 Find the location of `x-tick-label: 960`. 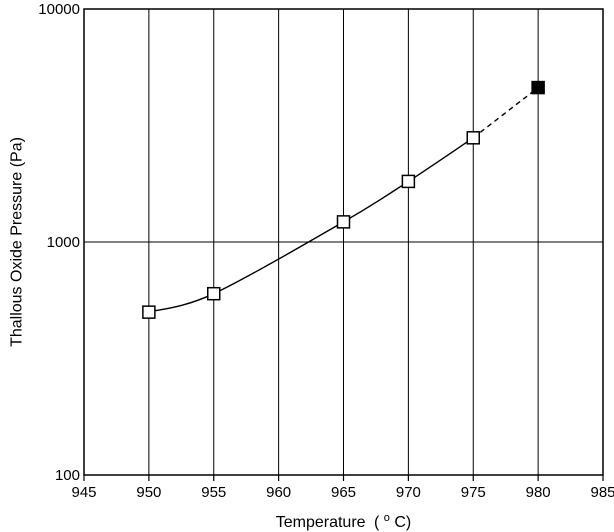

x-tick-label: 960 is located at coordinates (278, 492).